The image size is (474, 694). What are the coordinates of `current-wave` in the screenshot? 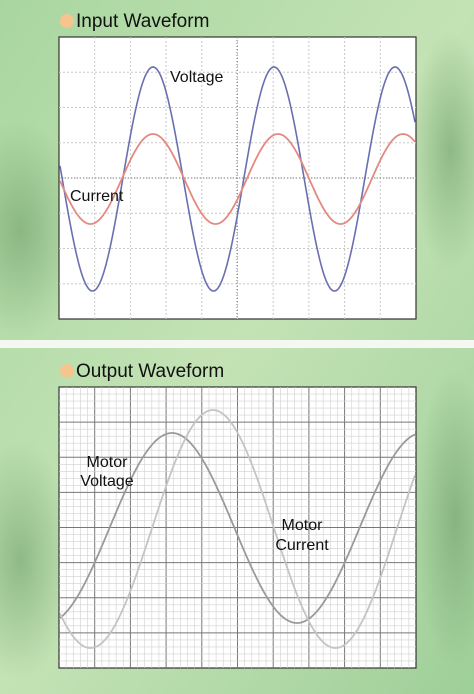 It's located at (237, 179).